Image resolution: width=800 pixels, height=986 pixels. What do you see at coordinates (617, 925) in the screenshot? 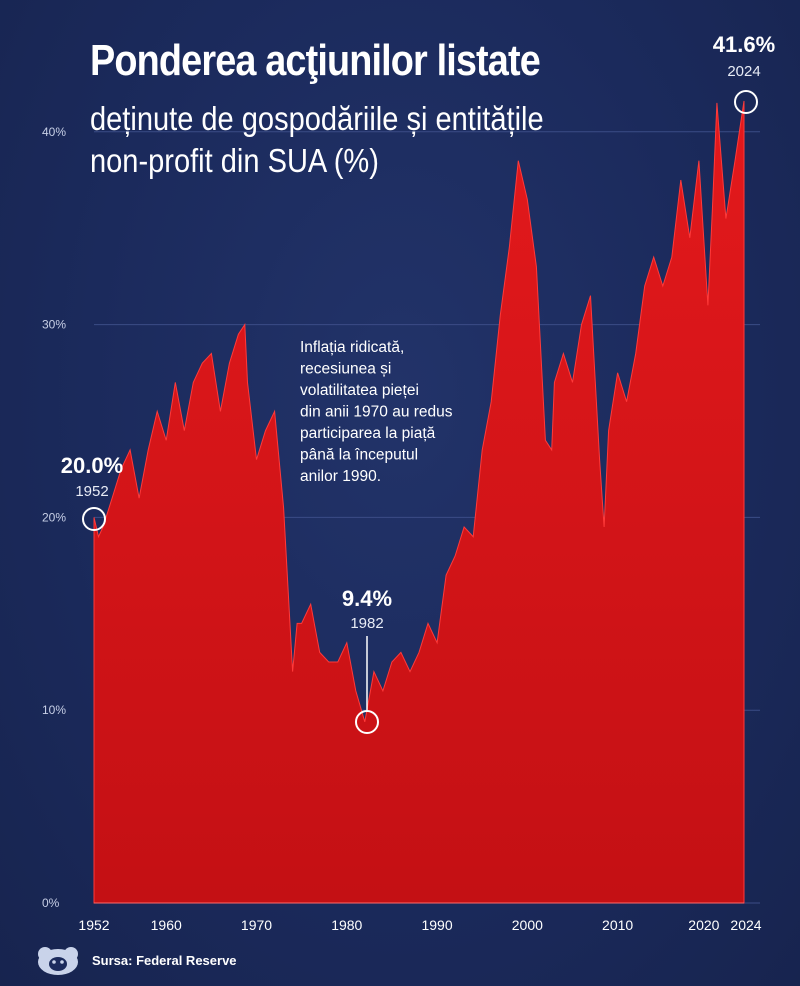
I see `x-tick-label: 2010` at bounding box center [617, 925].